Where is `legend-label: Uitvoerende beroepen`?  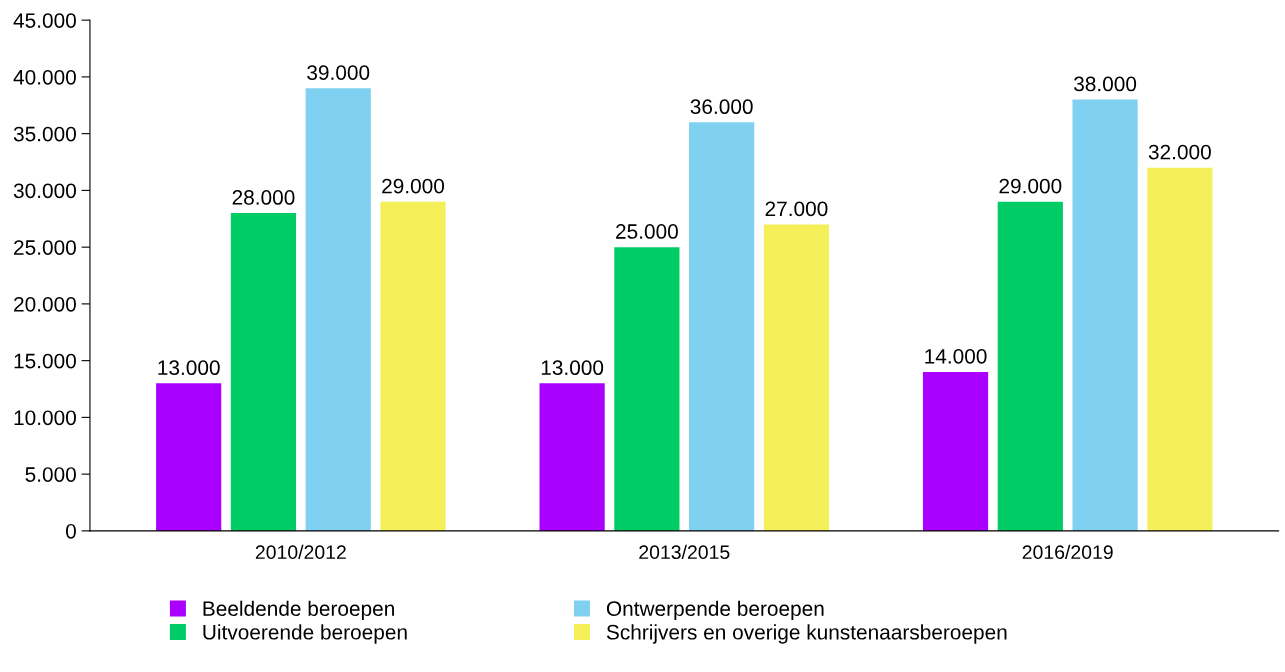
legend-label: Uitvoerende beroepen is located at coordinates (305, 634).